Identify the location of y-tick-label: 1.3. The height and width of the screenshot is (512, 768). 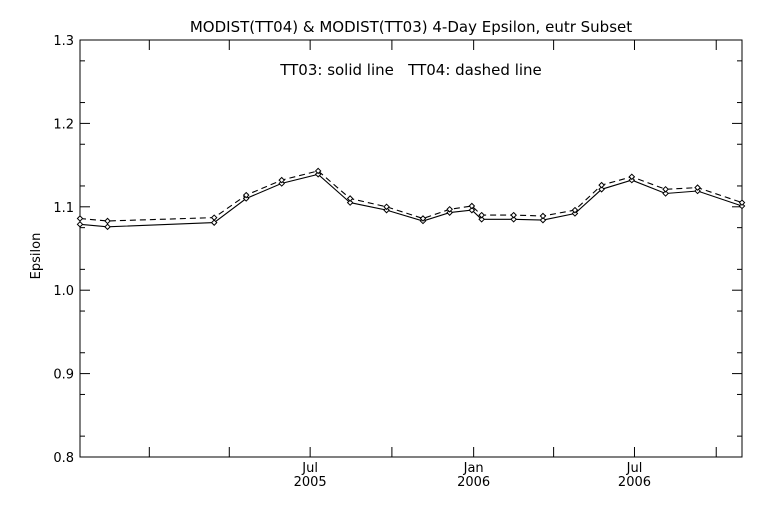
(63, 41).